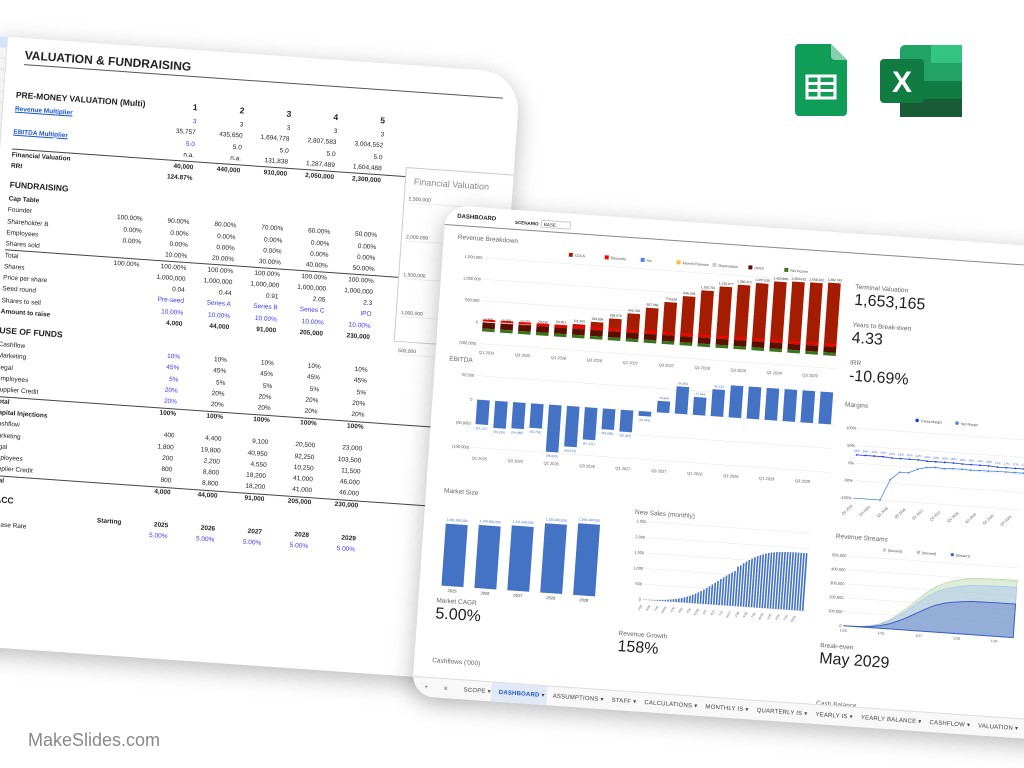 The height and width of the screenshot is (768, 1024). Describe the element at coordinates (39, 516) in the screenshot. I see `row-label` at that location.